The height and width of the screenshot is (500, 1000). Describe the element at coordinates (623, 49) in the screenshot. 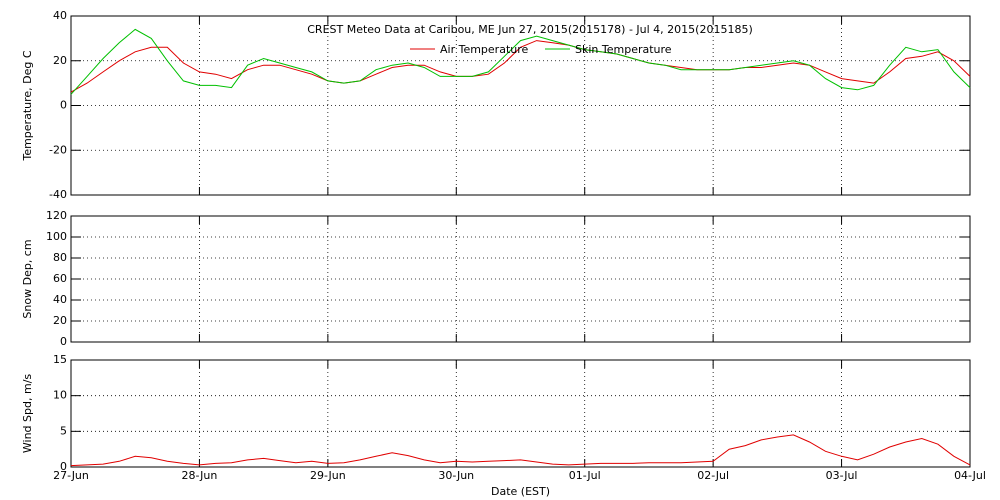

I see `legend-label: Skin Temperature` at that location.